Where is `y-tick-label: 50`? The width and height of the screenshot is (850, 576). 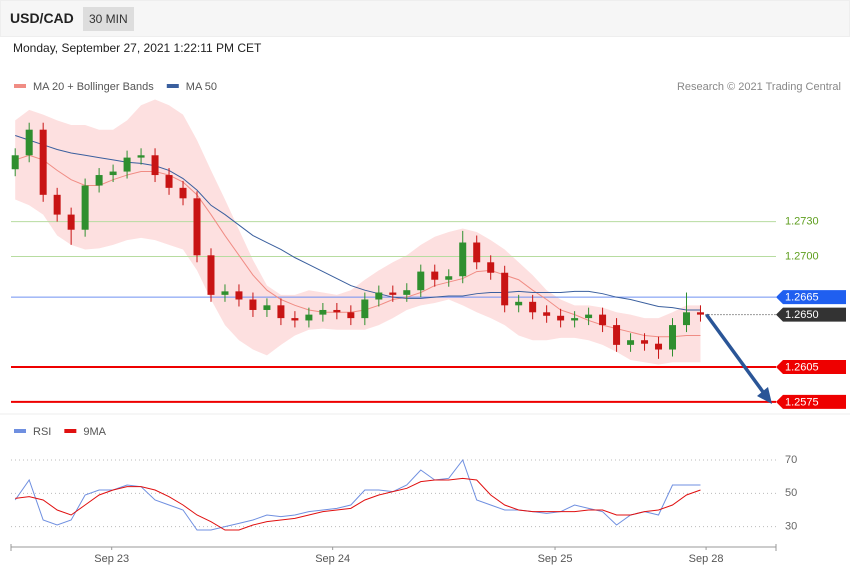
y-tick-label: 50 is located at coordinates (791, 493).